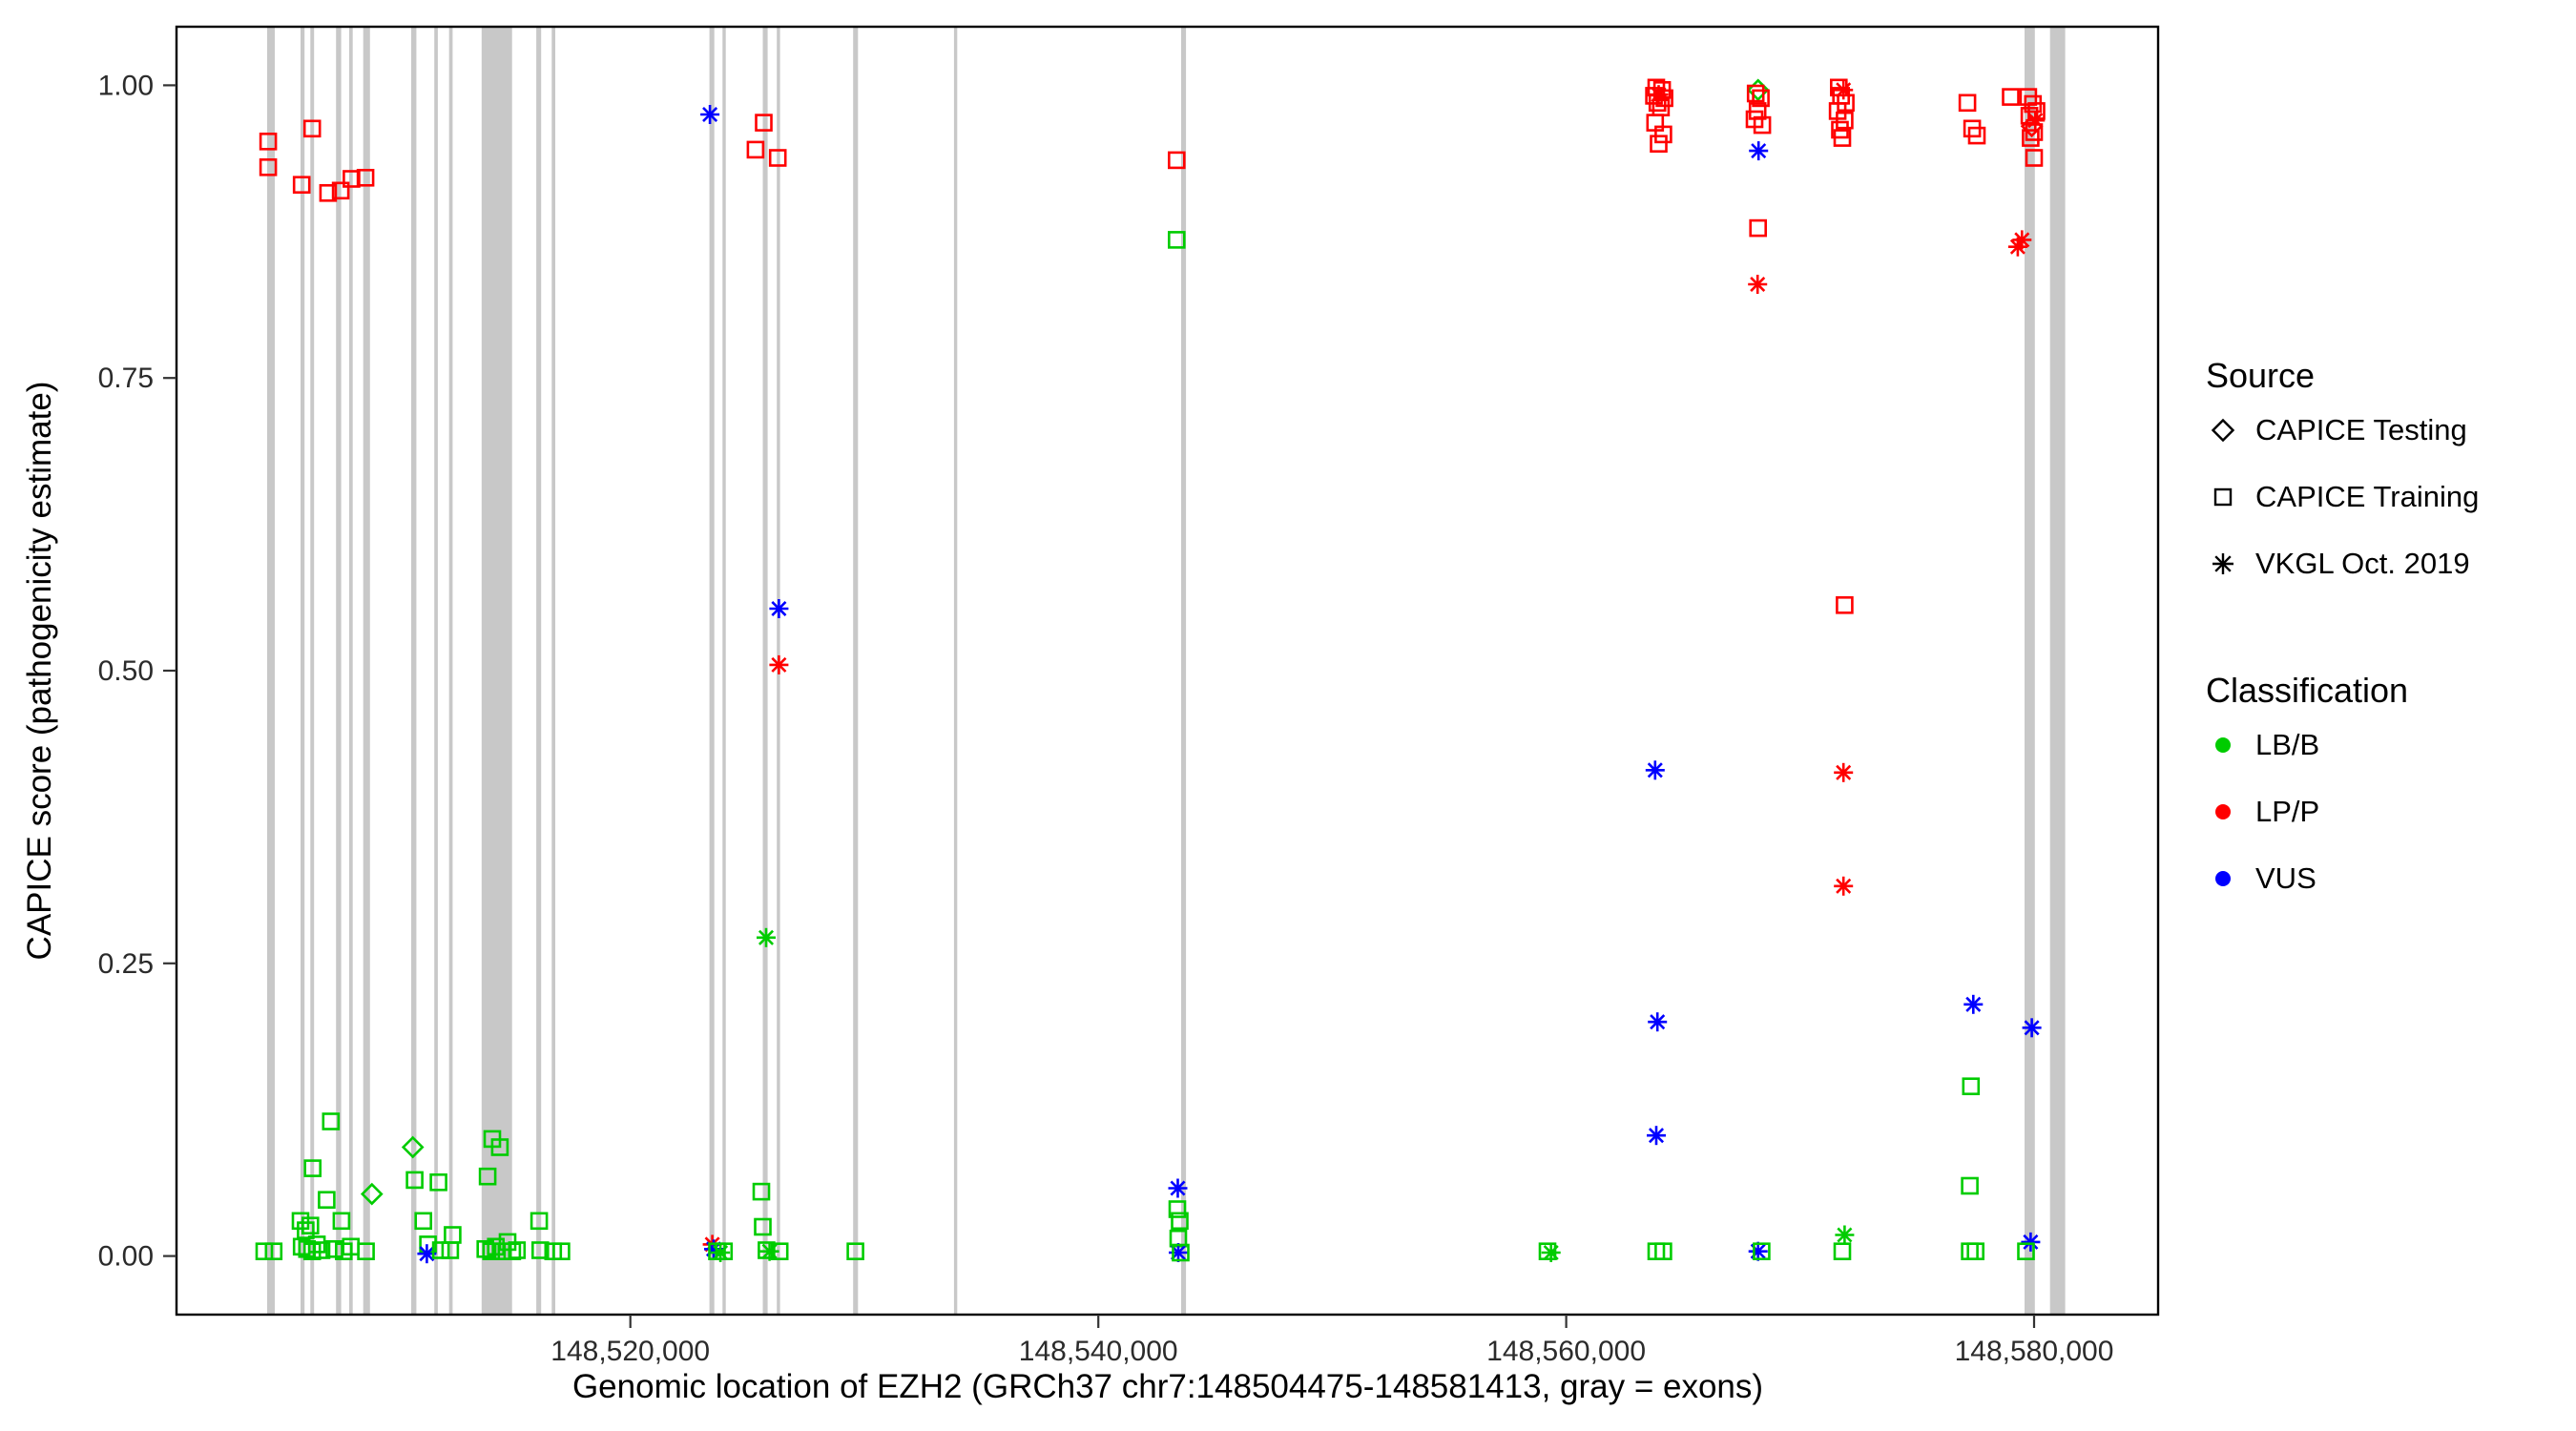 The height and width of the screenshot is (1431, 2576). What do you see at coordinates (2223, 497) in the screenshot?
I see `square-icon` at bounding box center [2223, 497].